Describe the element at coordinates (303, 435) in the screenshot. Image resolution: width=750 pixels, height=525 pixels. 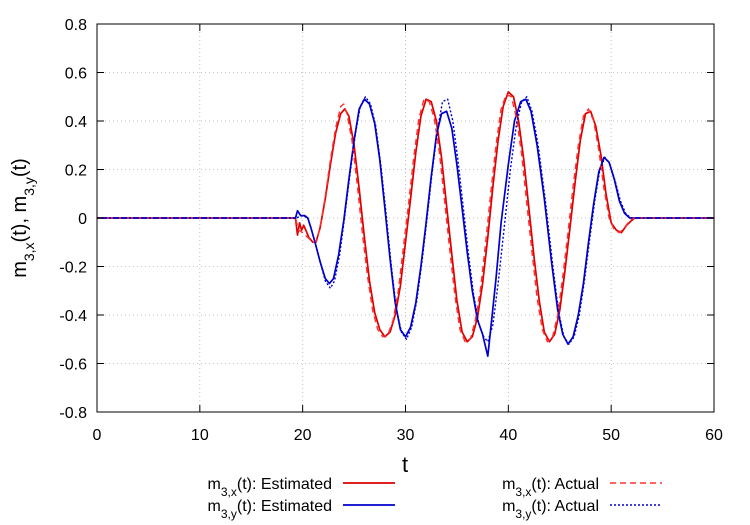
I see `x-tick-label: 20` at that location.